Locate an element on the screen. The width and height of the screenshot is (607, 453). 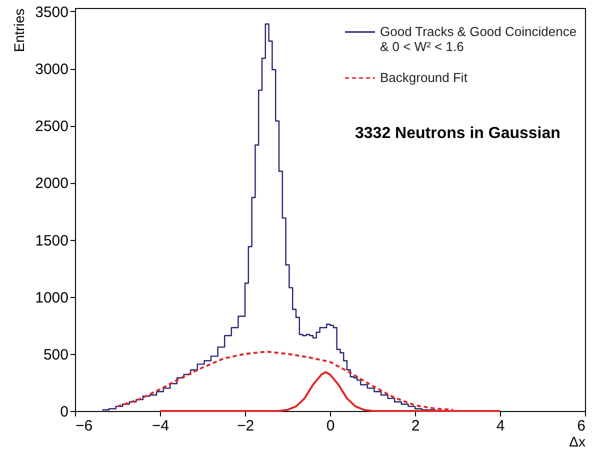
x-axis-title: Δx is located at coordinates (577, 442).